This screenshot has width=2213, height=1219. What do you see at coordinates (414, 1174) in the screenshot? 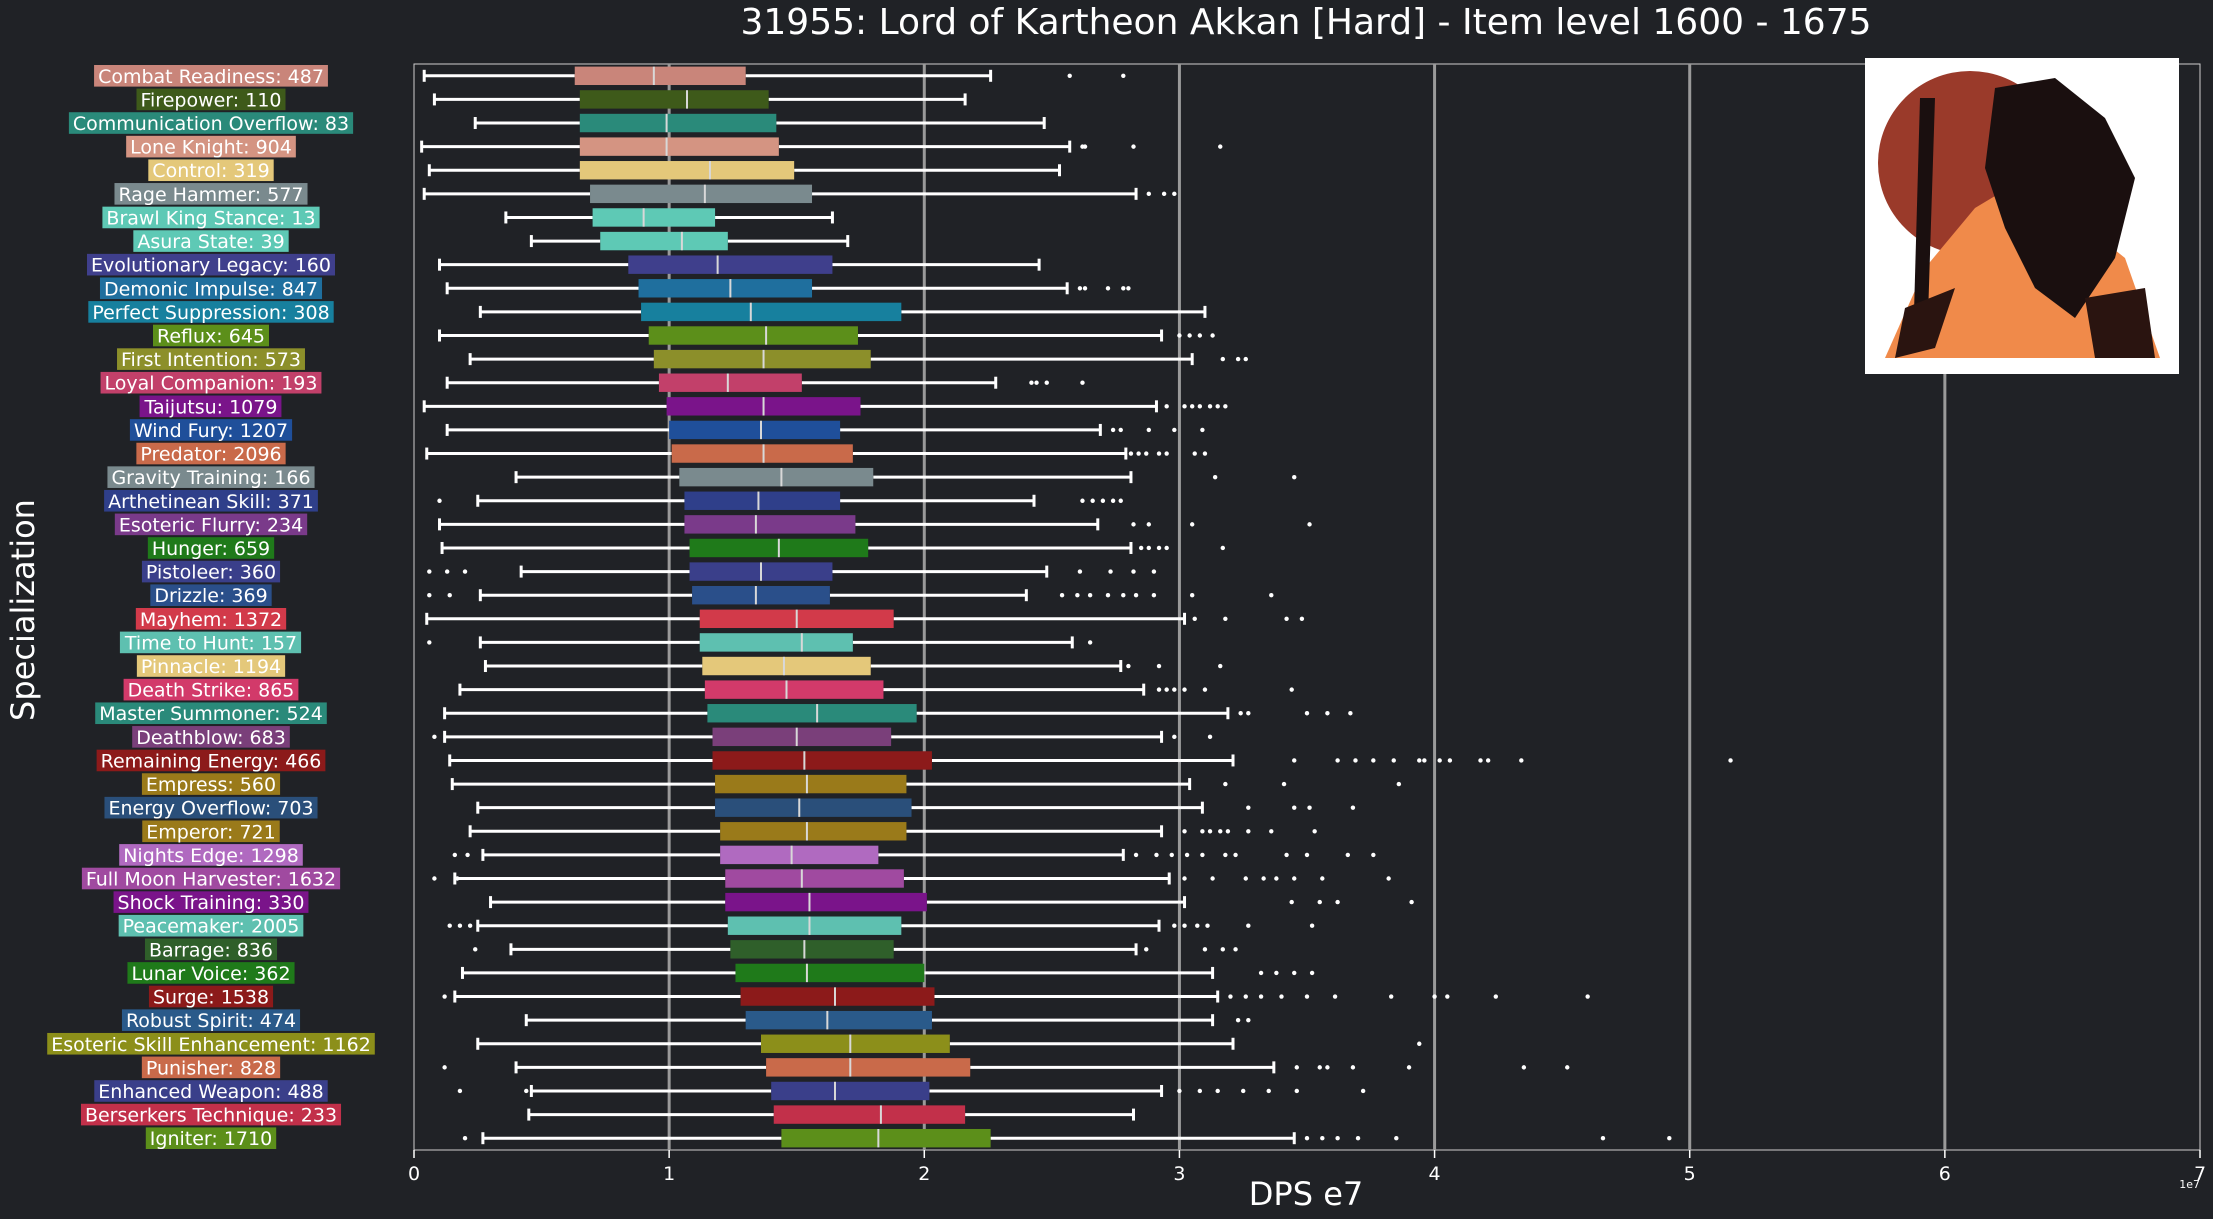
I see `x-tick-label: 0` at bounding box center [414, 1174].